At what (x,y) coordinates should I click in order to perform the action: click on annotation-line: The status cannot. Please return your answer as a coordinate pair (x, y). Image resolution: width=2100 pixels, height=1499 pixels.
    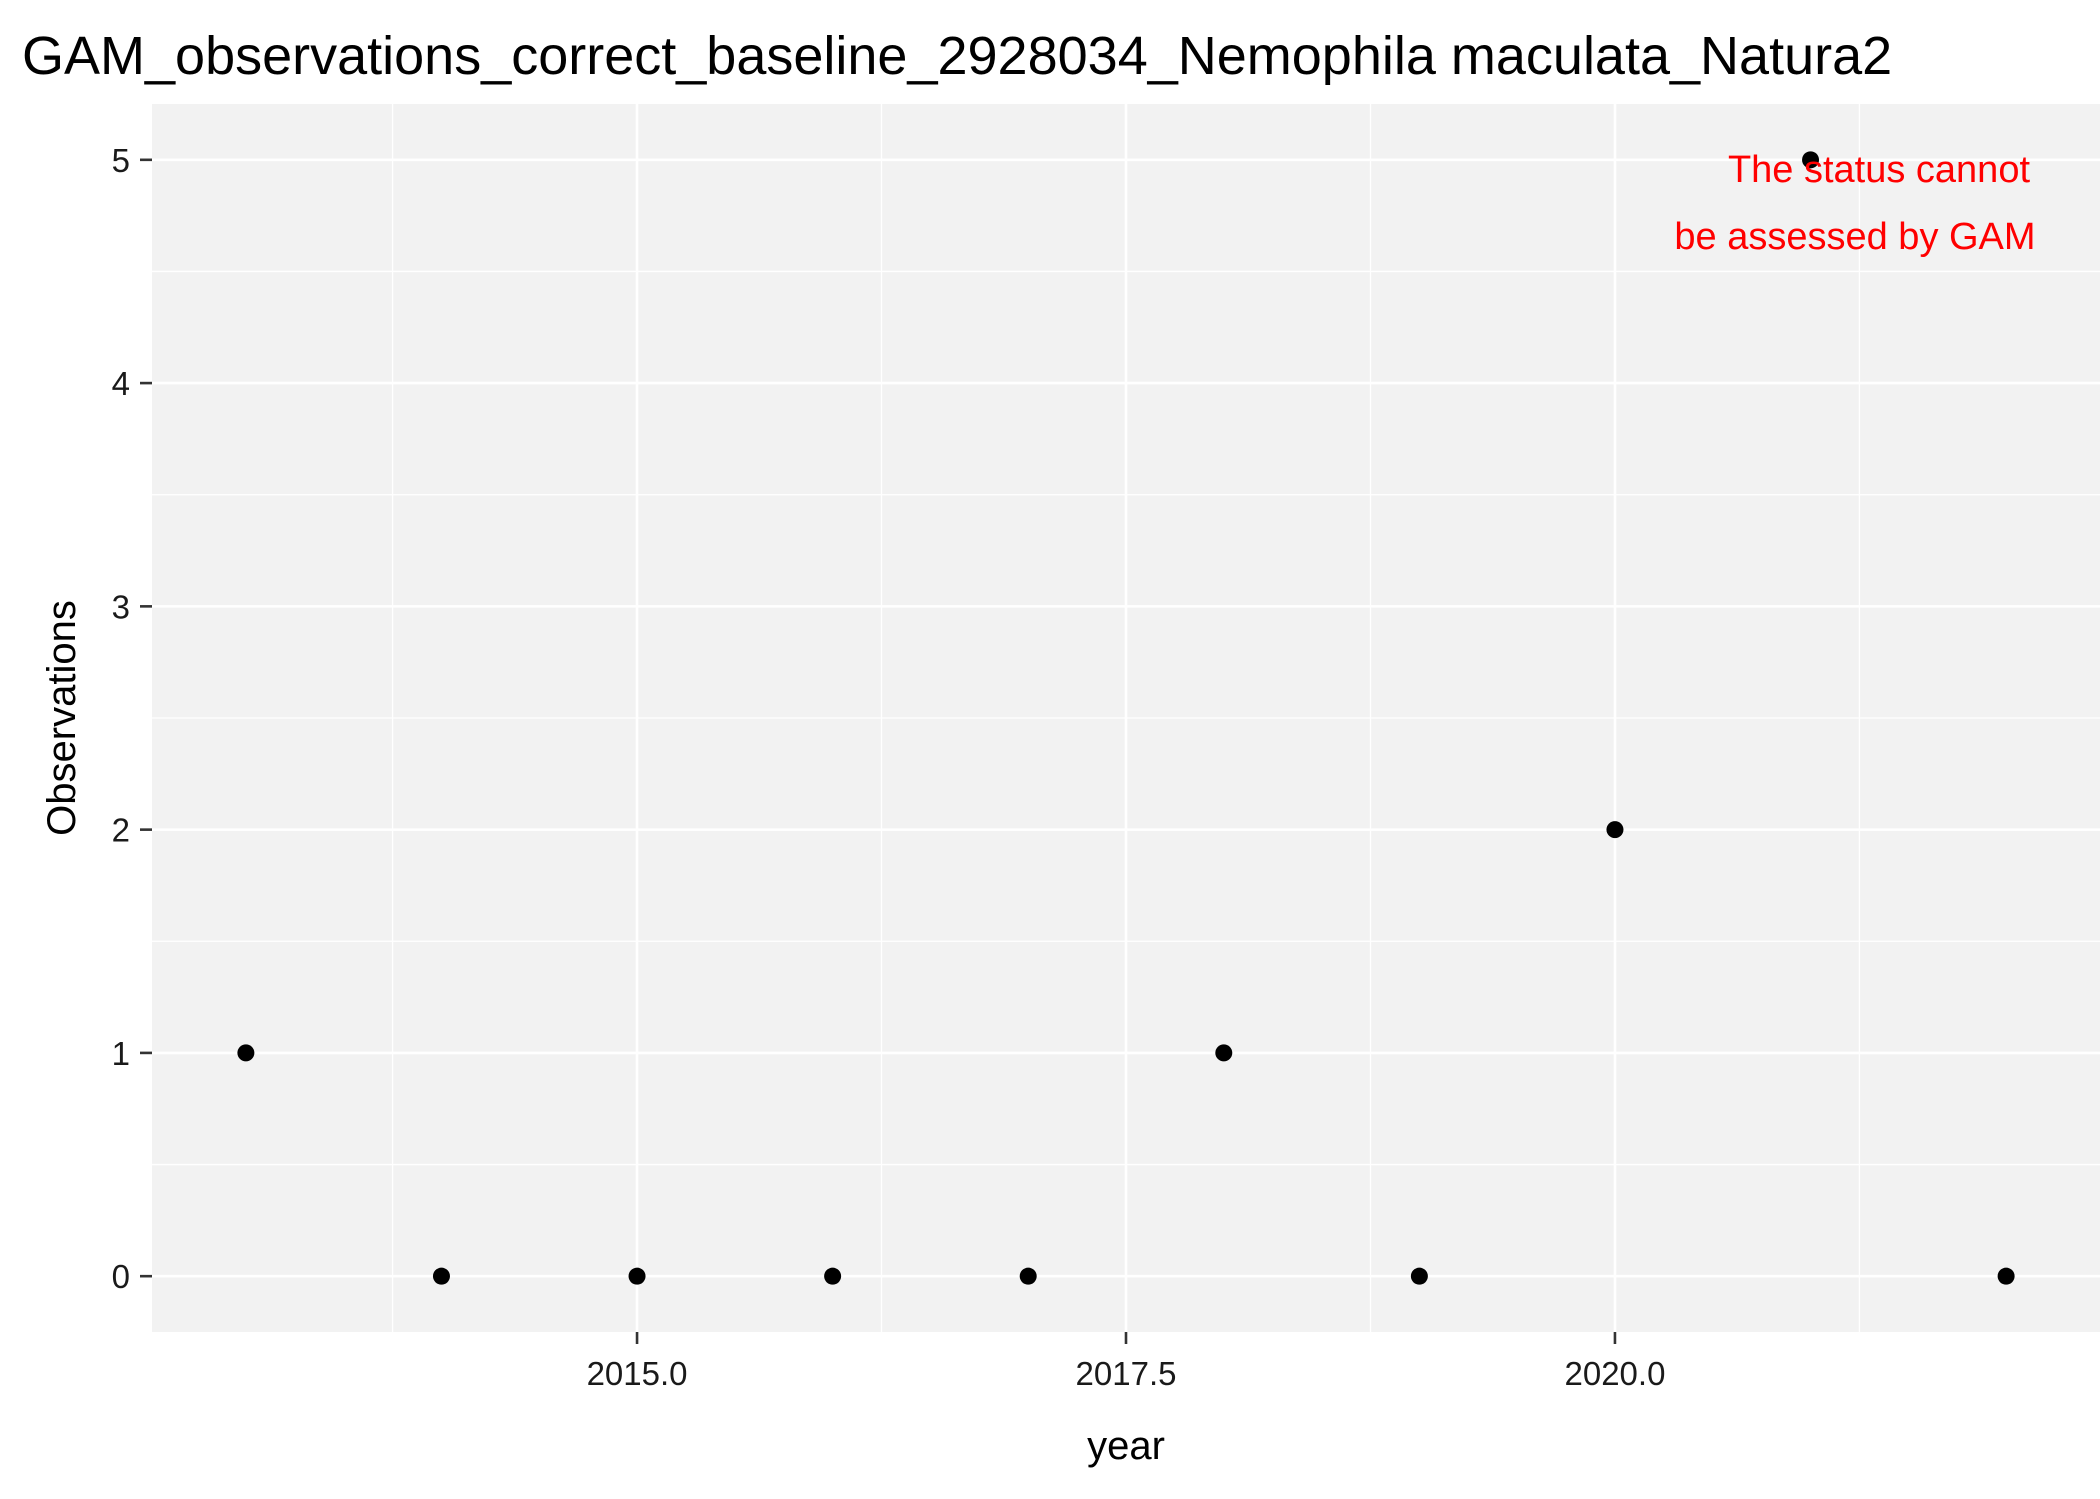
    Looking at the image, I should click on (1879, 170).